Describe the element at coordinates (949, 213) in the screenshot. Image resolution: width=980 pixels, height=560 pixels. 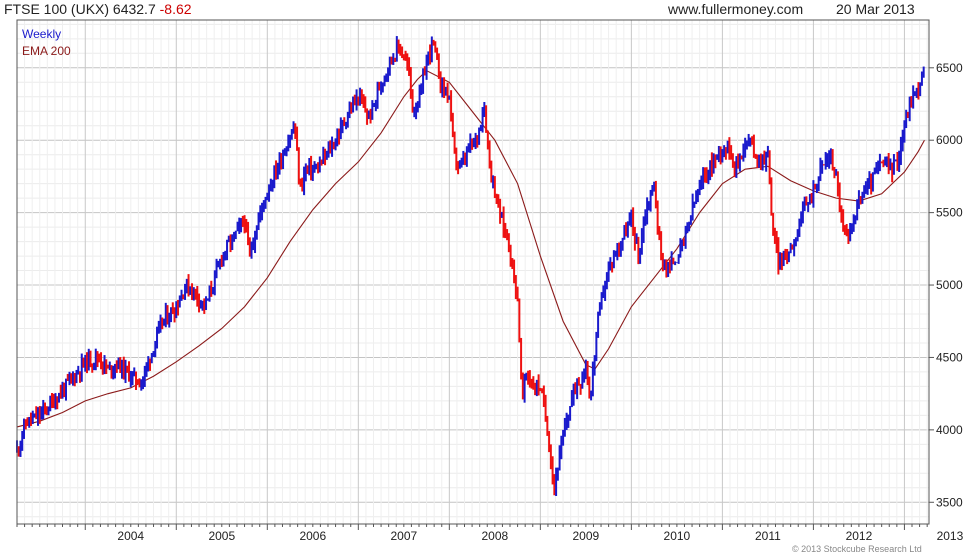
I see `y-tick-label: 5500` at that location.